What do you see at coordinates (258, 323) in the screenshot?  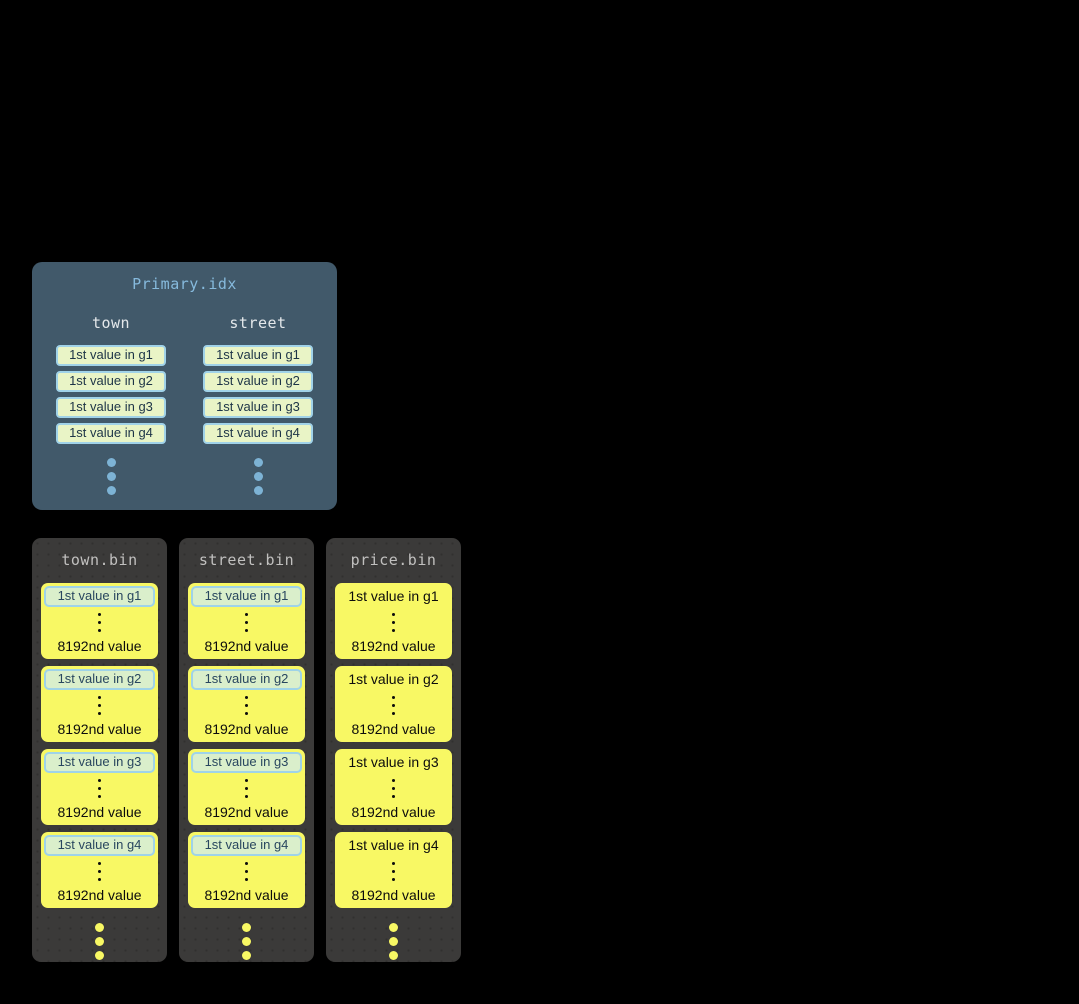 I see `index-column-header: street` at bounding box center [258, 323].